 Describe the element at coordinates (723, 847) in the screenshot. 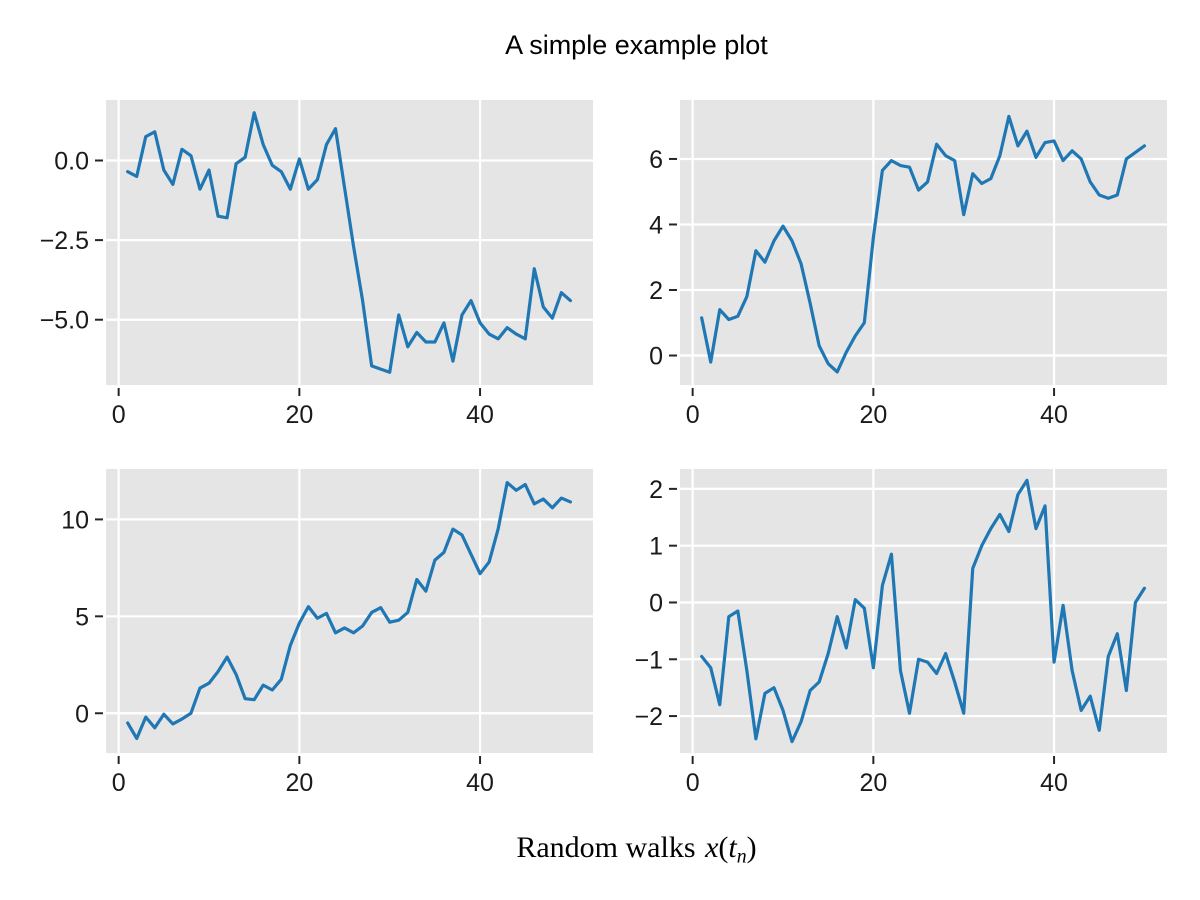

I see `xlabel-open-paren: (` at that location.